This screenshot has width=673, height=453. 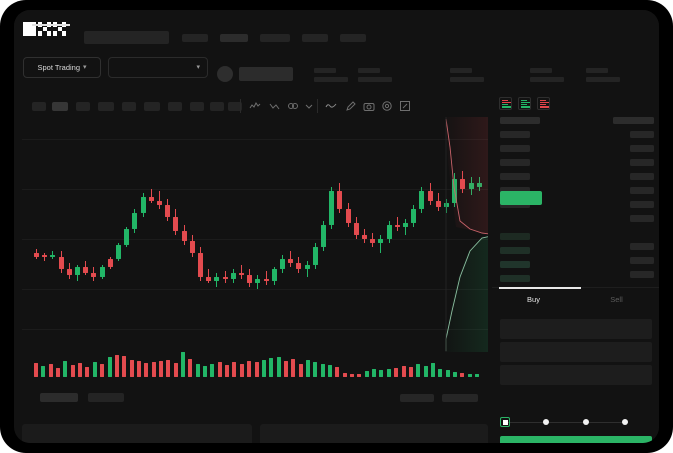 I want to click on order-book, so click(x=575, y=202).